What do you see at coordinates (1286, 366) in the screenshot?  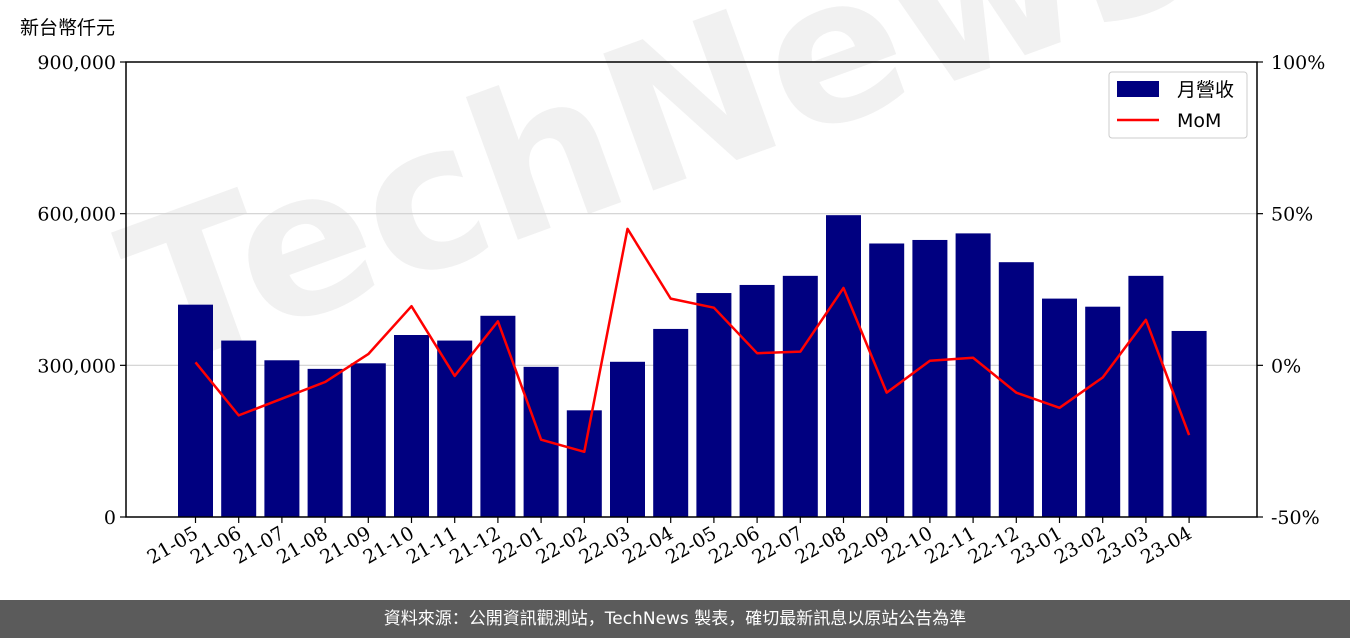 I see `right-tick-label: 0%` at bounding box center [1286, 366].